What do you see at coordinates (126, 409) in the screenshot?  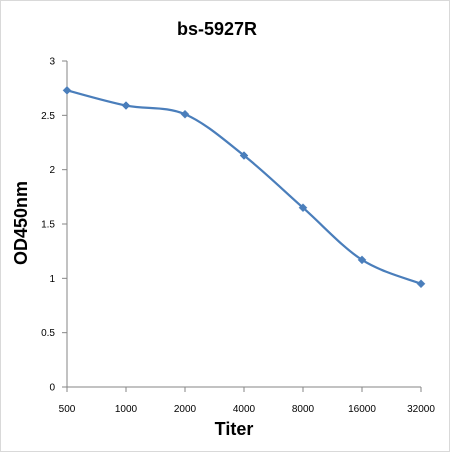 I see `x-tick-label: 1000` at bounding box center [126, 409].